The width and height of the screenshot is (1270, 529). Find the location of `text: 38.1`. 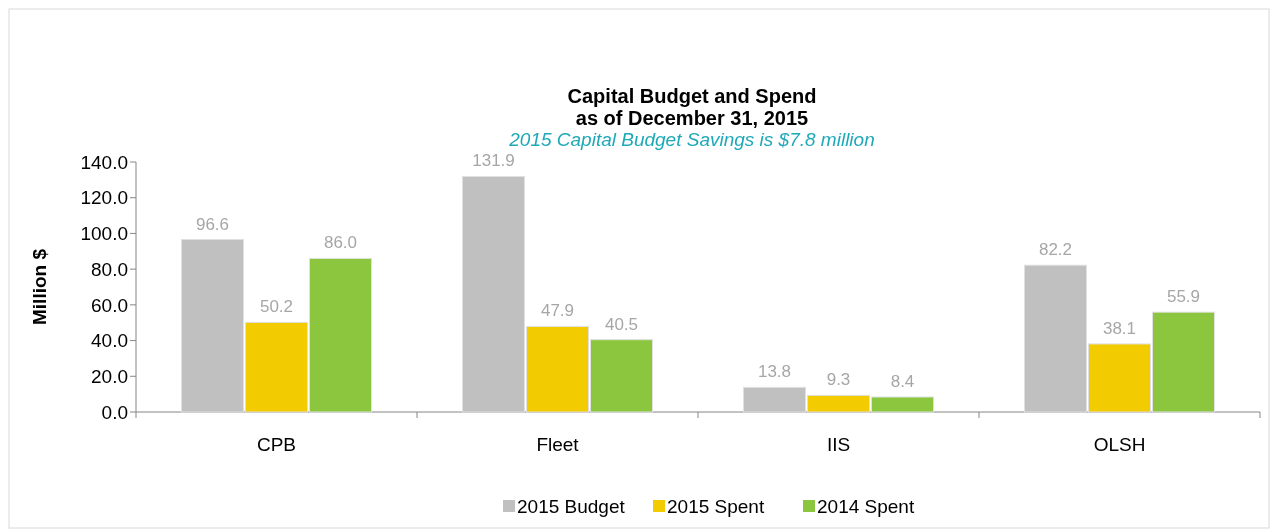

text: 38.1 is located at coordinates (1119, 328).